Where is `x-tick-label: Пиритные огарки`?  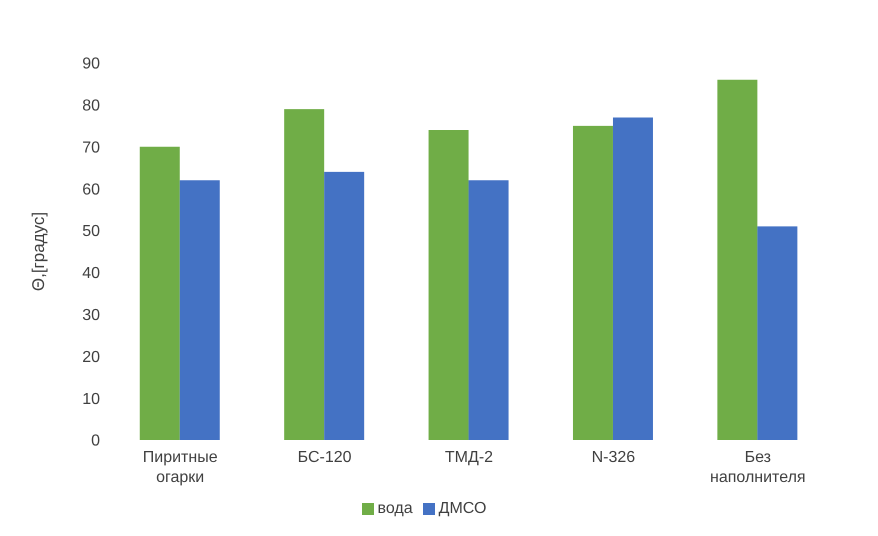 x-tick-label: Пиритные огарки is located at coordinates (180, 467).